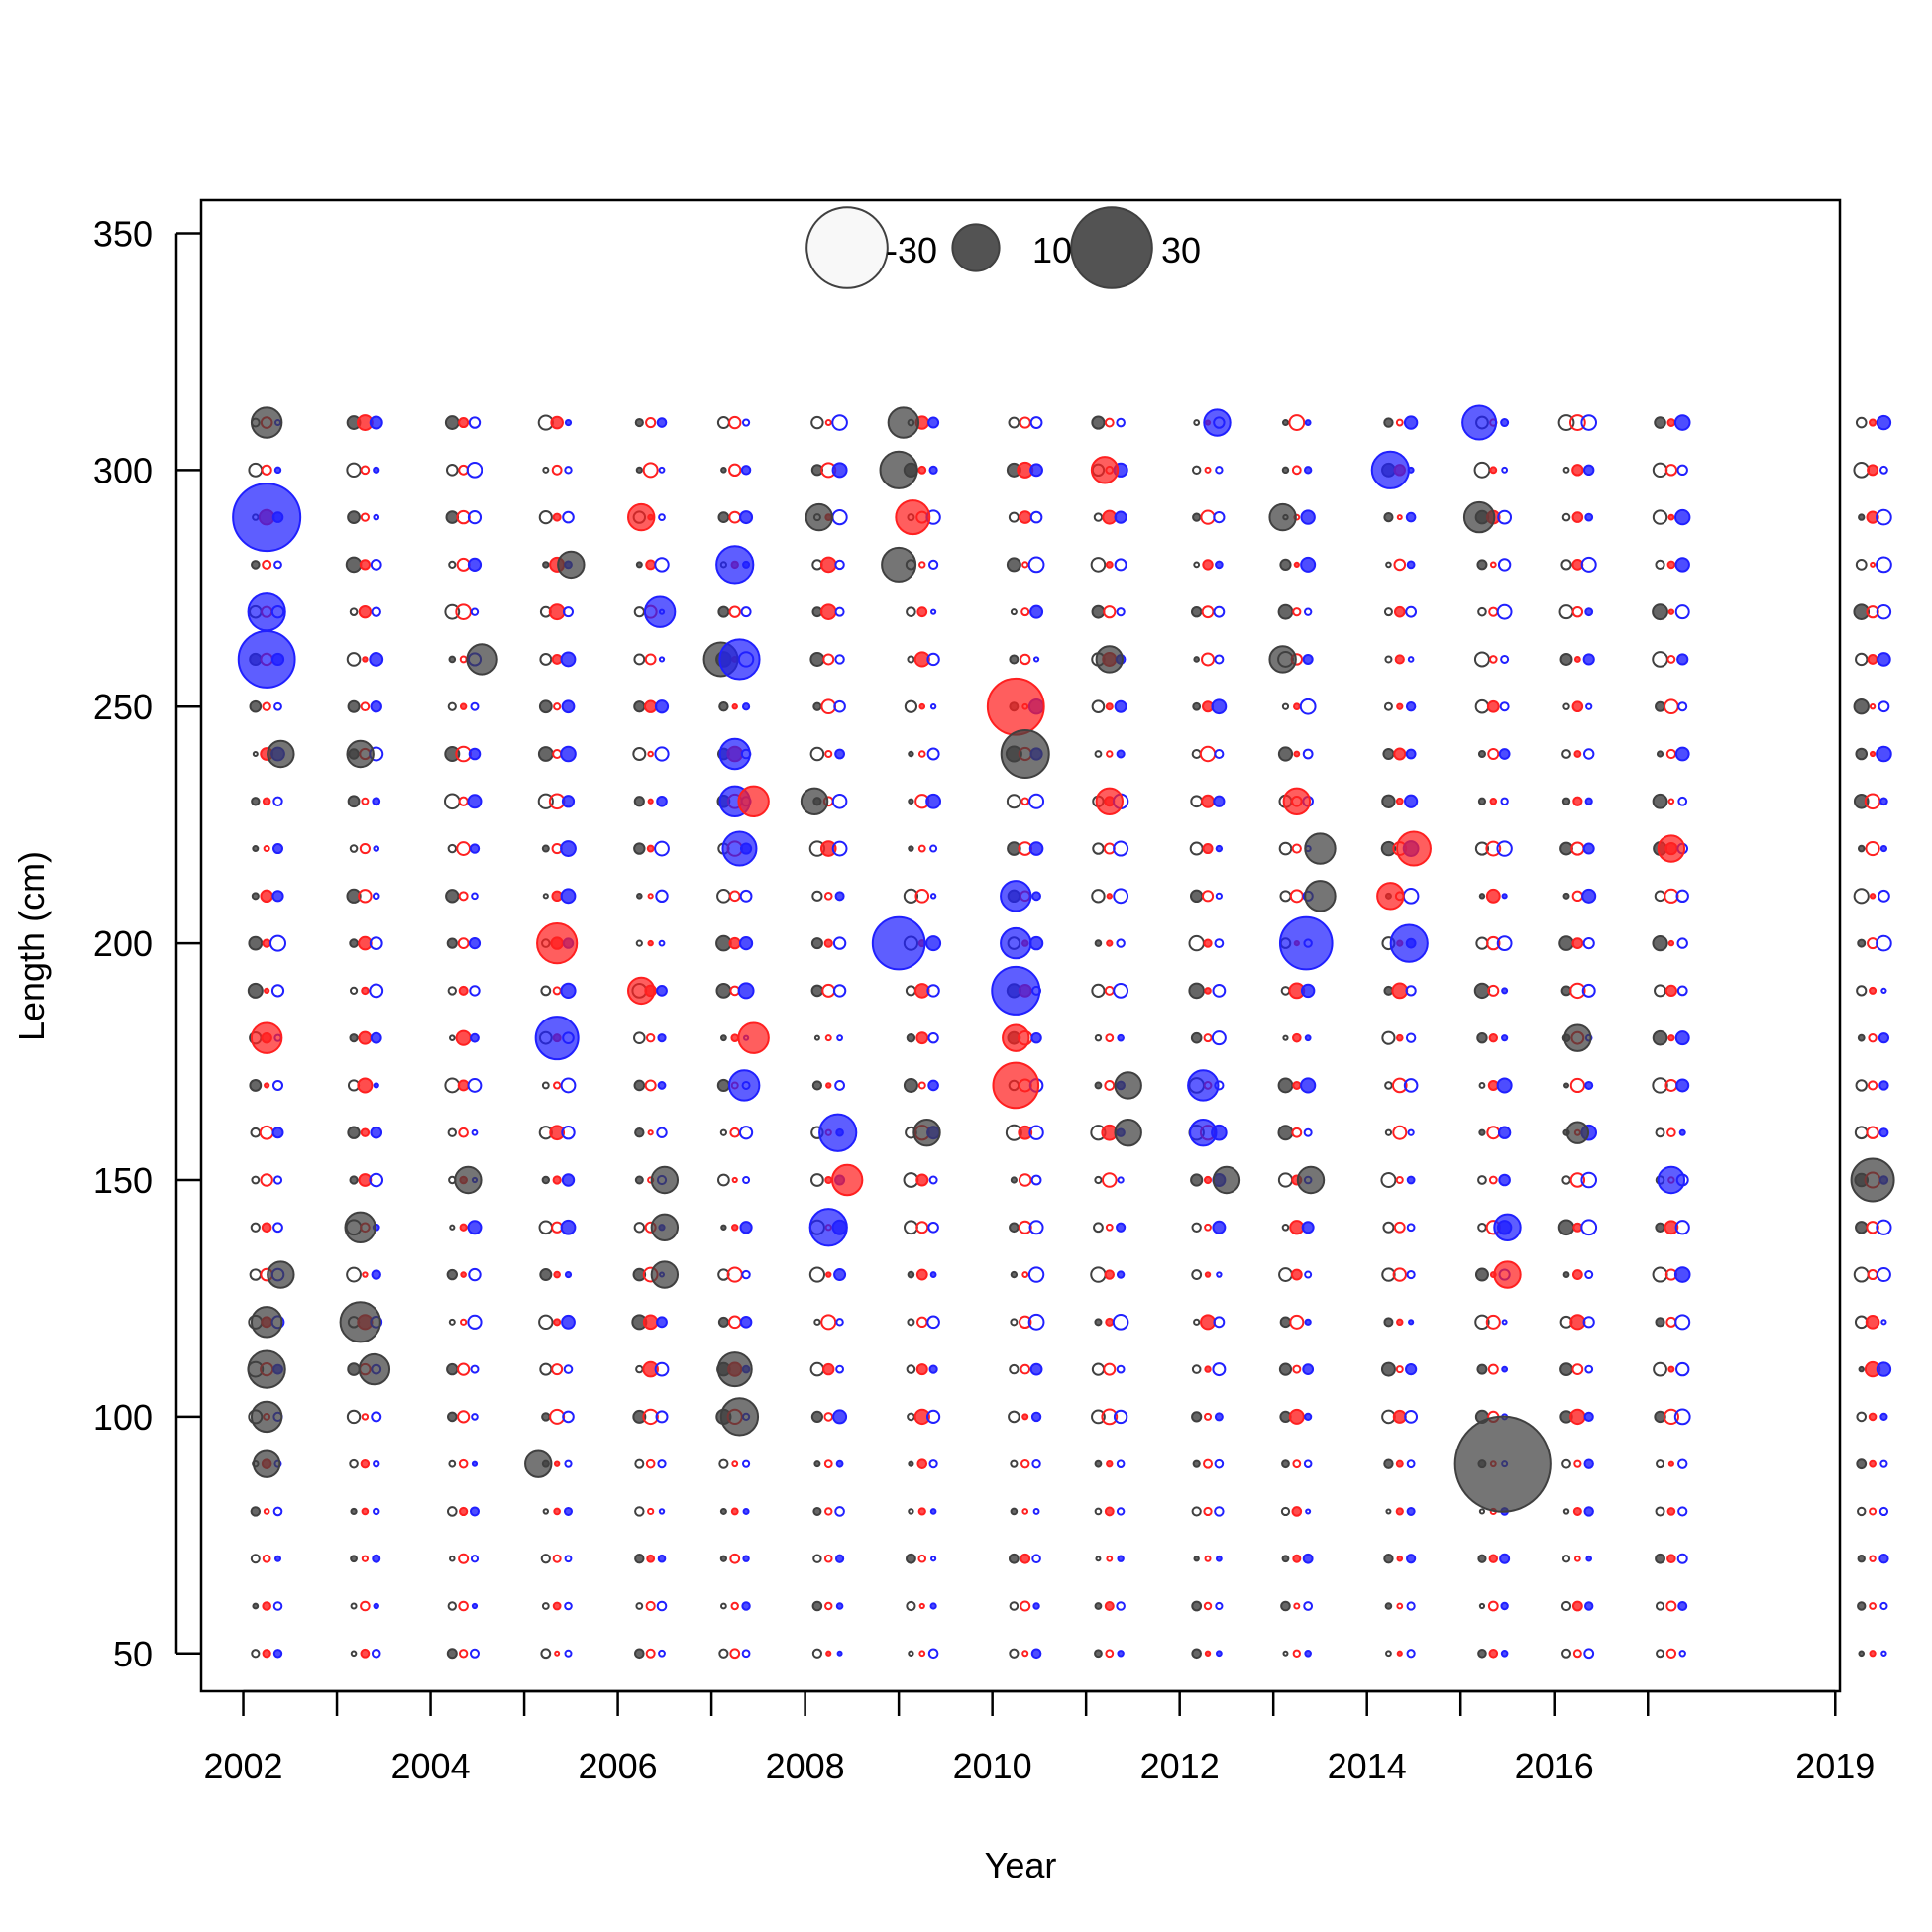 The width and height of the screenshot is (1932, 1932). I want to click on y-axis: 50 100 150 200 250 300 350, so click(147, 943).